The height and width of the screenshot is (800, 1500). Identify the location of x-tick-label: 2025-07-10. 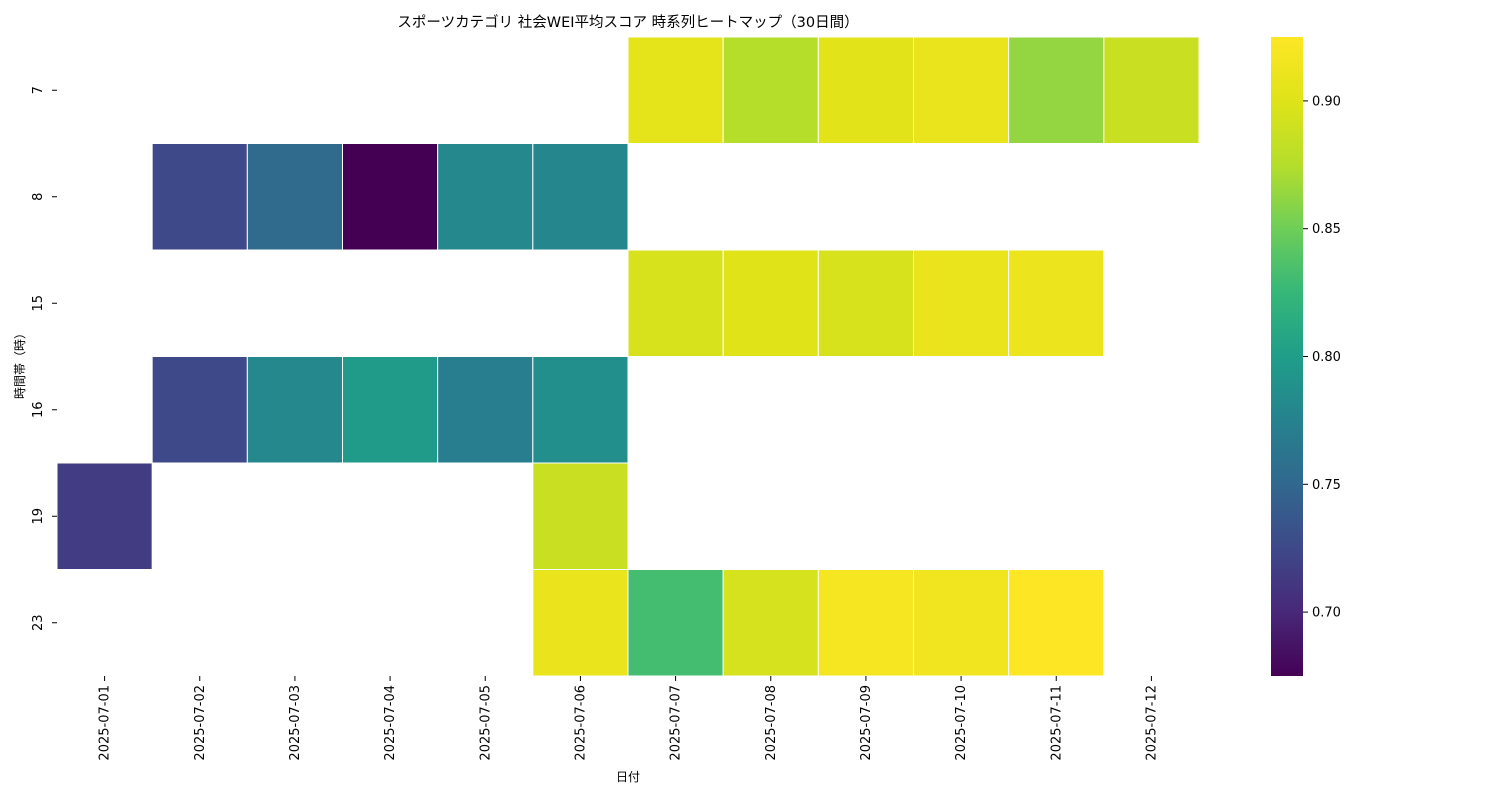
(961, 723).